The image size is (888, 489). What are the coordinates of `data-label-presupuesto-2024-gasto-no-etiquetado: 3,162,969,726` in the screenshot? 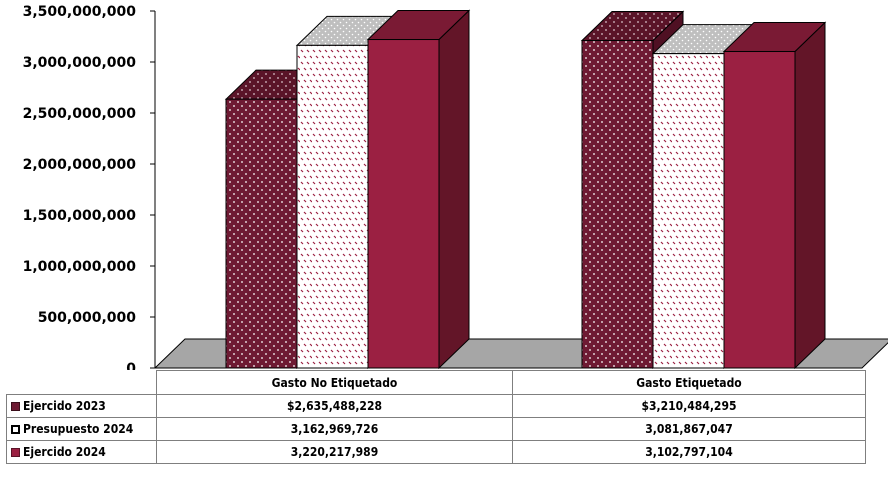 It's located at (334, 429).